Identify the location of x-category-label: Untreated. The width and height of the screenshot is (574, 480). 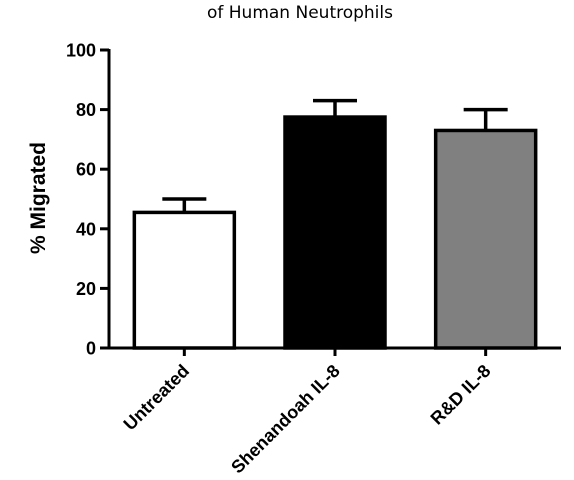
(157, 398).